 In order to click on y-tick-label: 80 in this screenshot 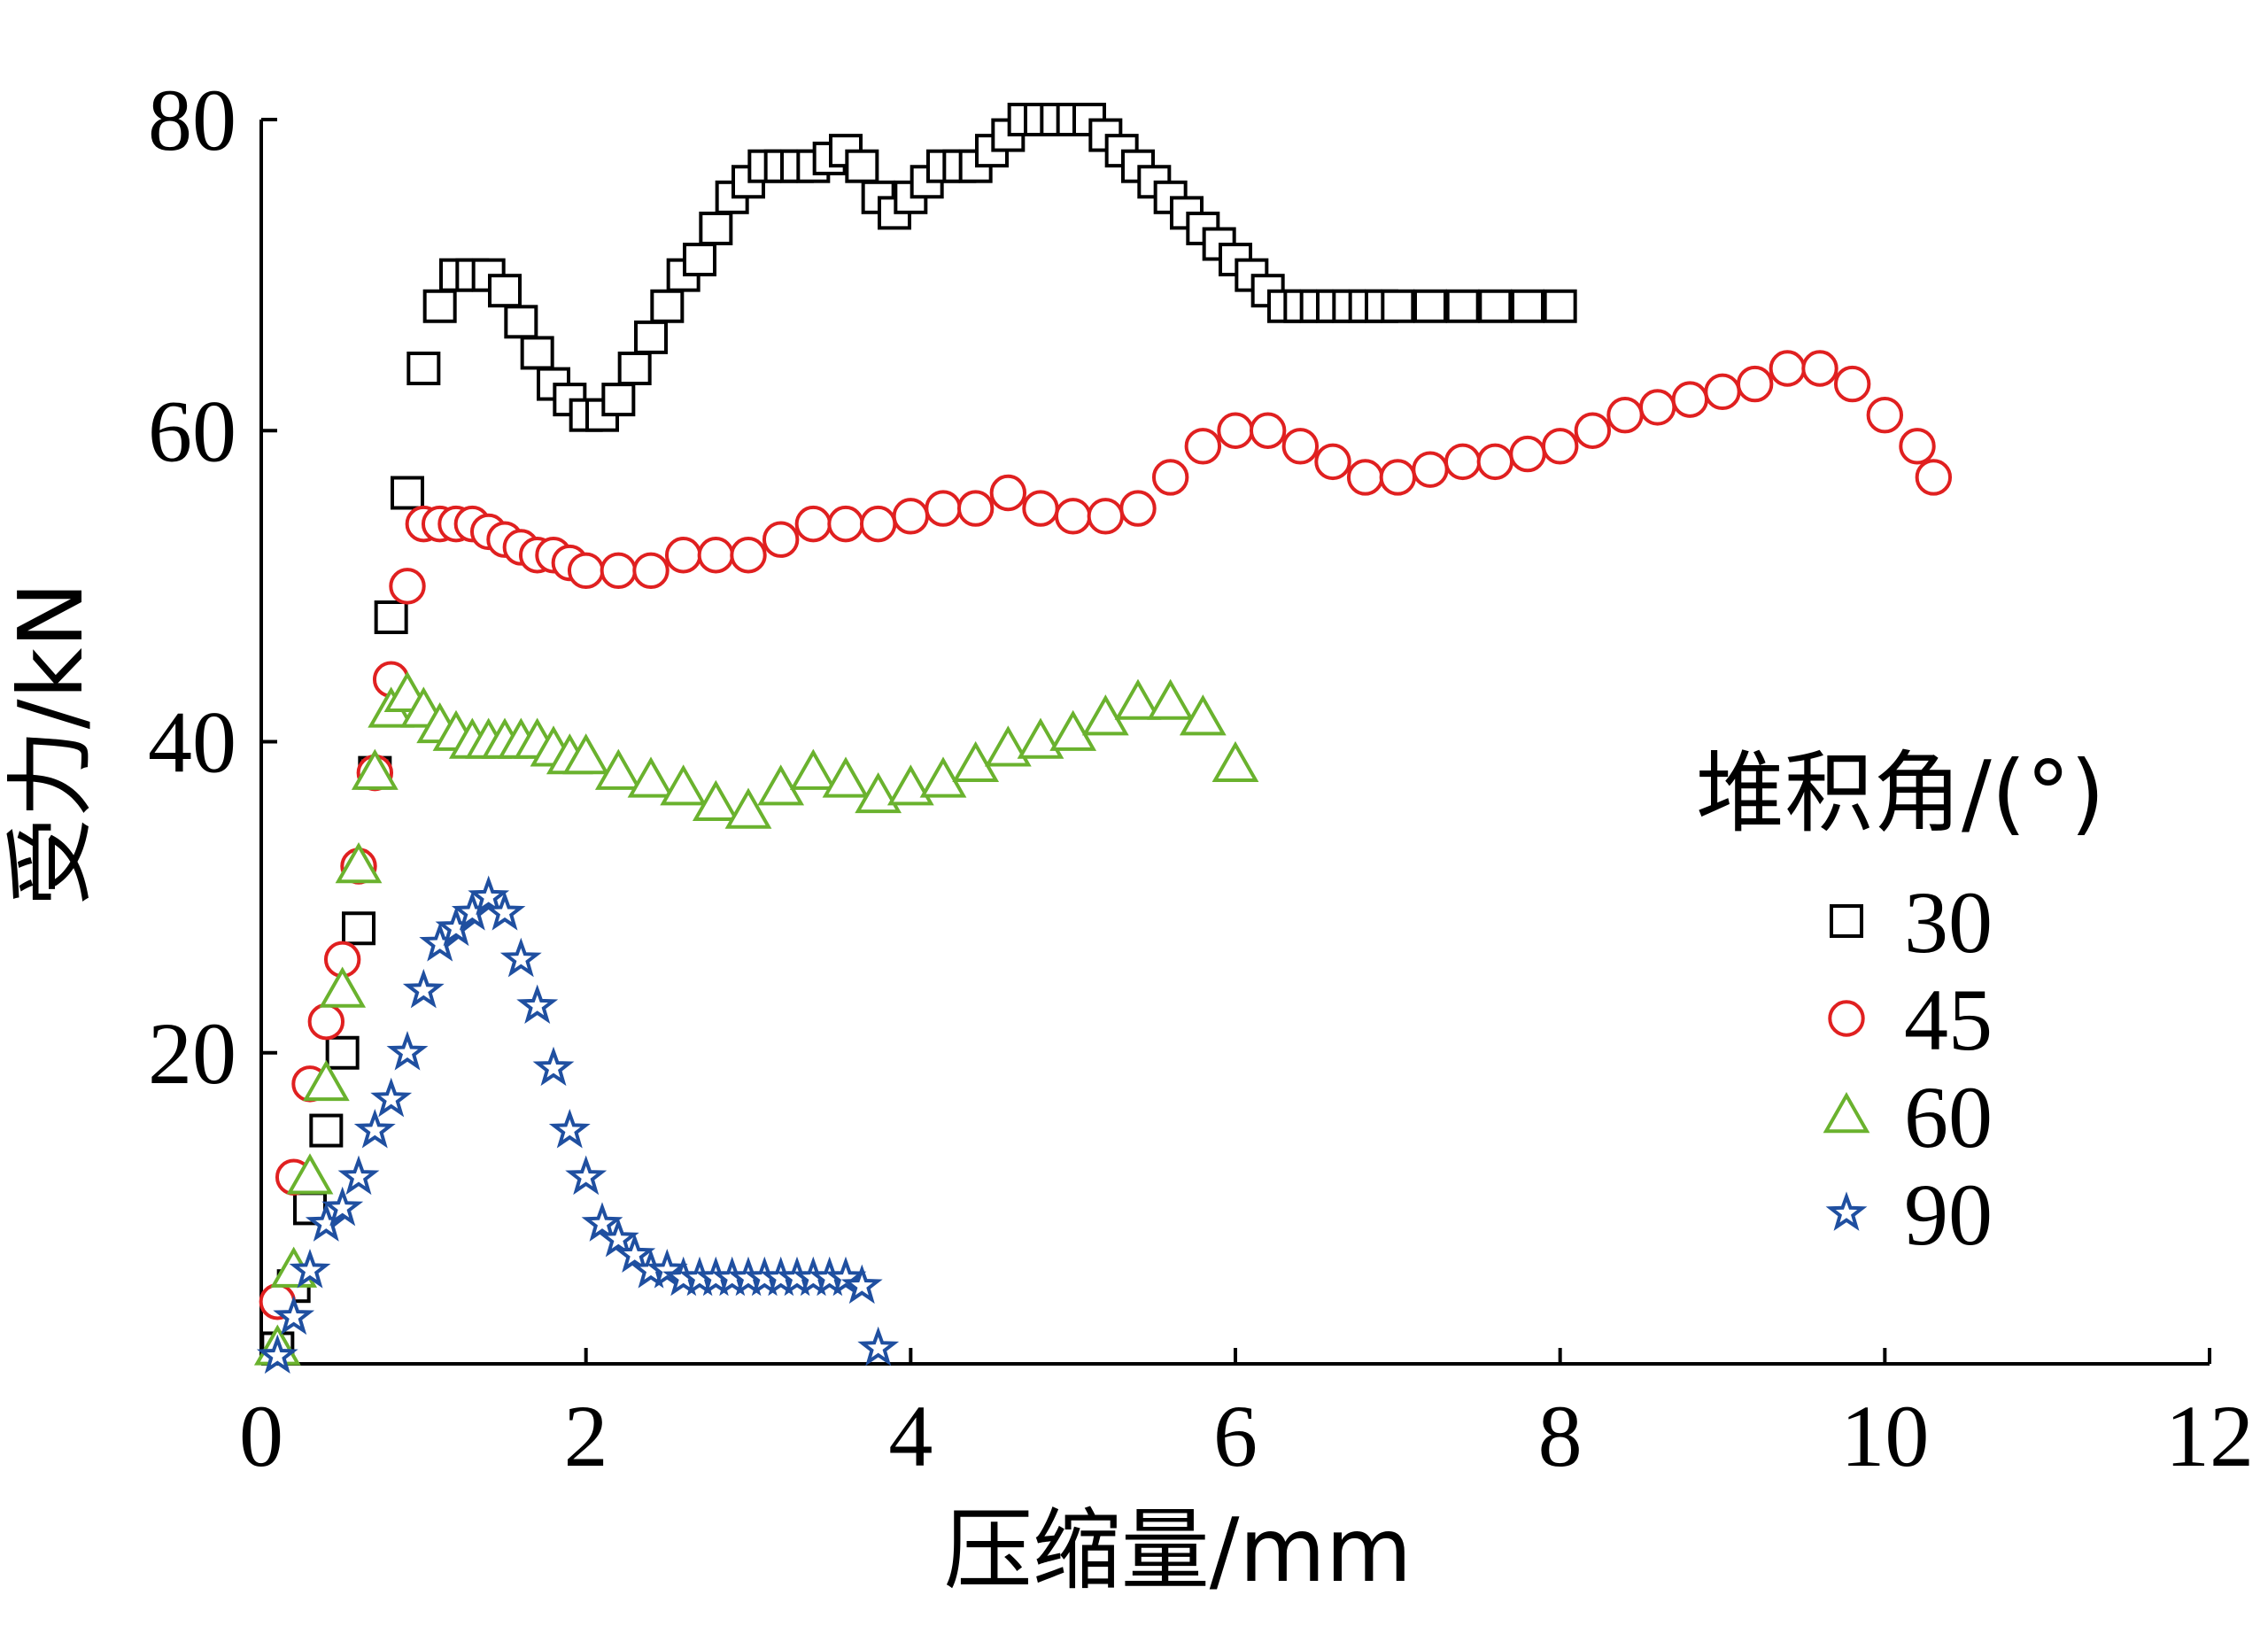, I will do `click(192, 120)`.